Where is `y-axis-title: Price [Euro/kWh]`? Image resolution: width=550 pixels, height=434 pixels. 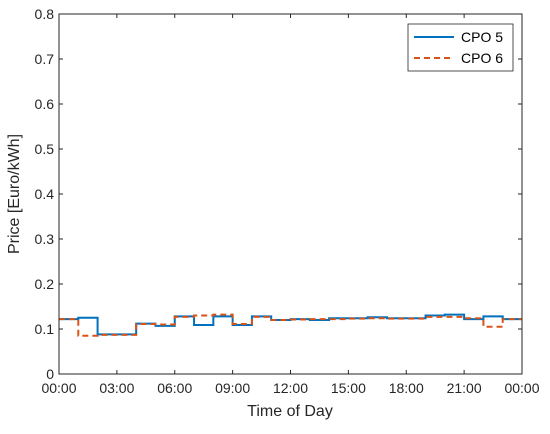 y-axis-title: Price [Euro/kWh] is located at coordinates (14, 194).